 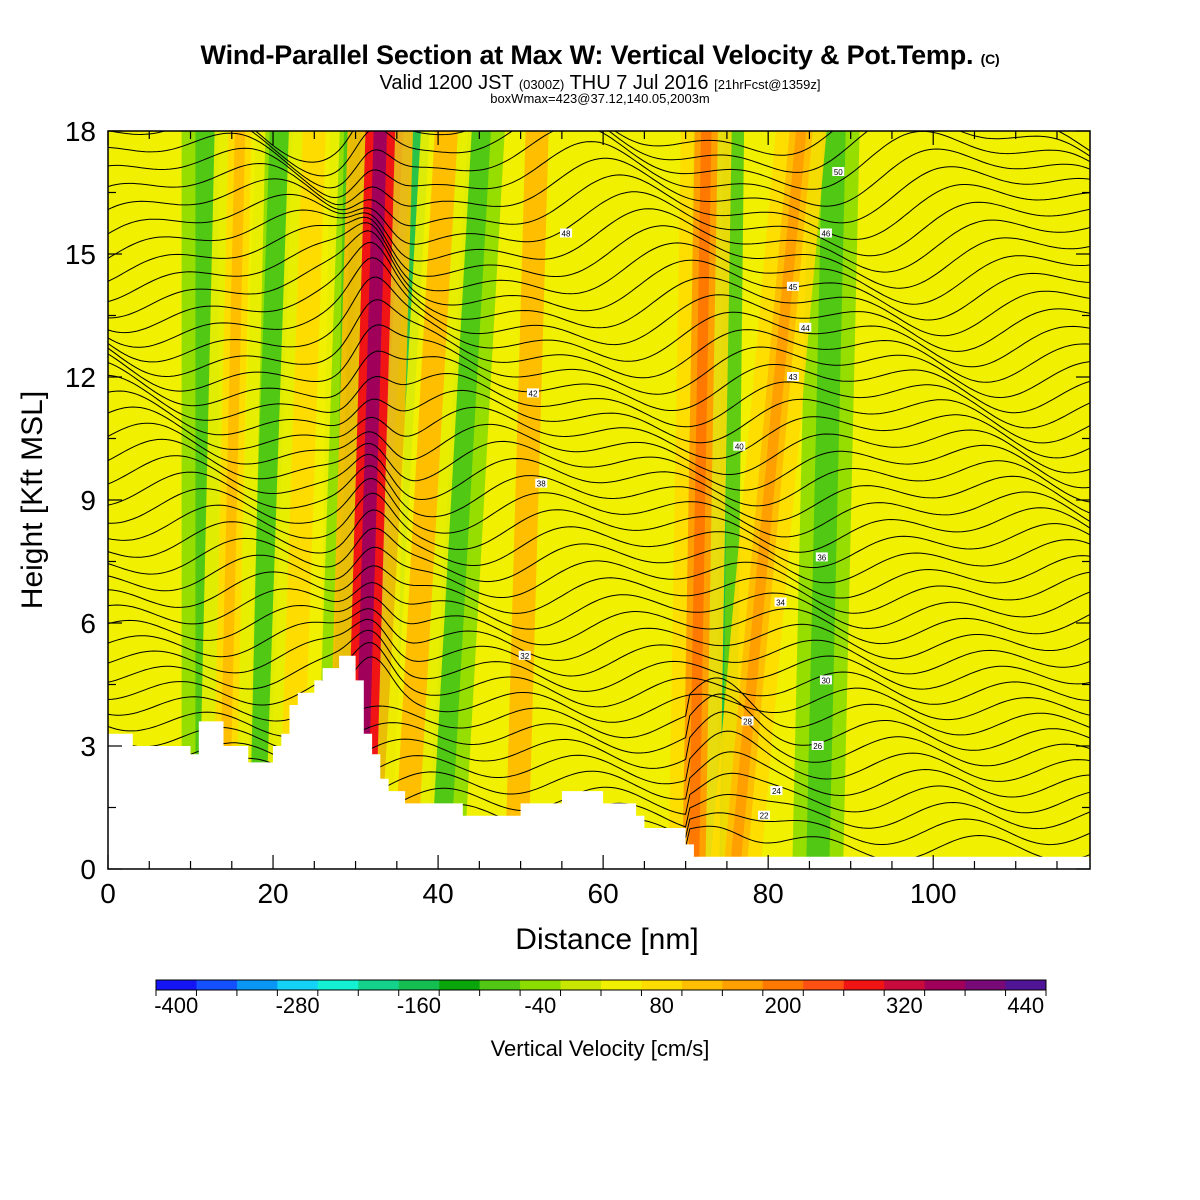 I want to click on contour-label: 50, so click(x=838, y=172).